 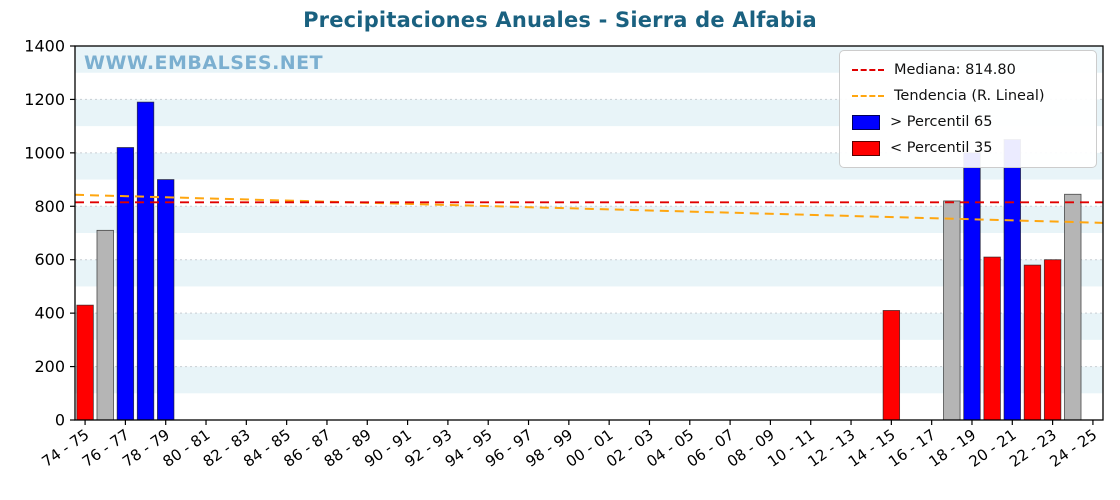 I want to click on svg-text: 24 - 25, so click(x=1073, y=448).